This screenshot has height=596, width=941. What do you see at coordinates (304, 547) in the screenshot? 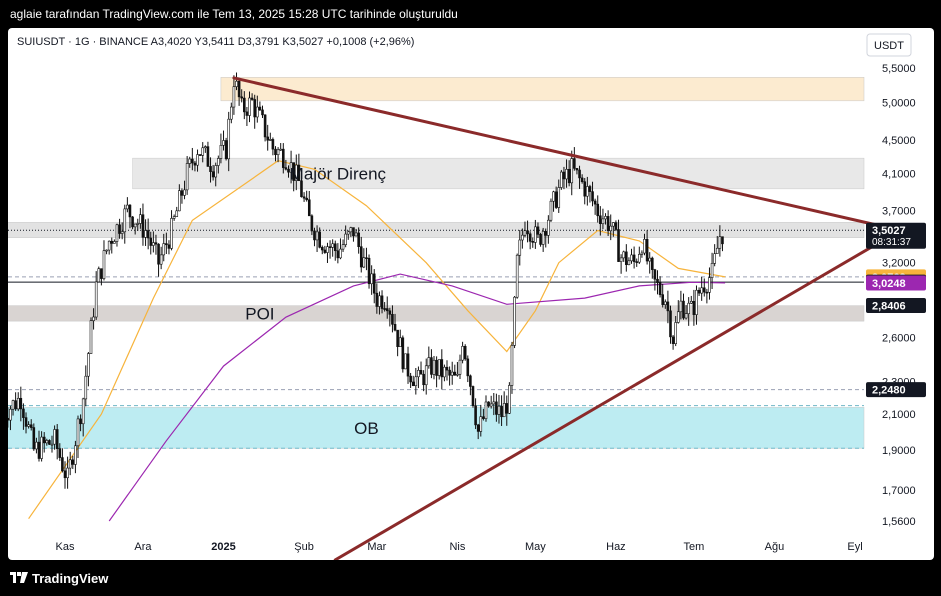
I see `x-tick-label: Şub` at bounding box center [304, 547].